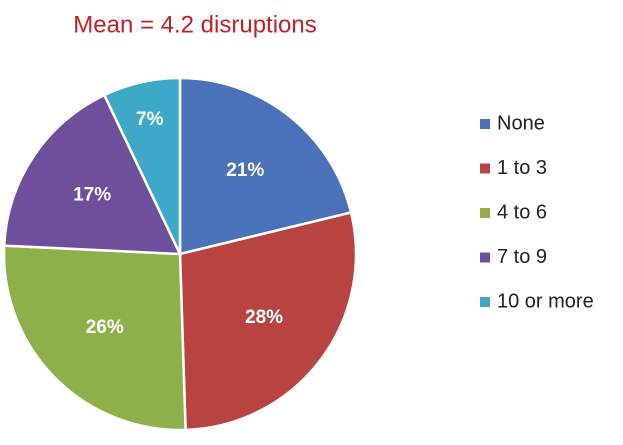 Image resolution: width=623 pixels, height=445 pixels. What do you see at coordinates (545, 301) in the screenshot?
I see `legend-label: 10 or more` at bounding box center [545, 301].